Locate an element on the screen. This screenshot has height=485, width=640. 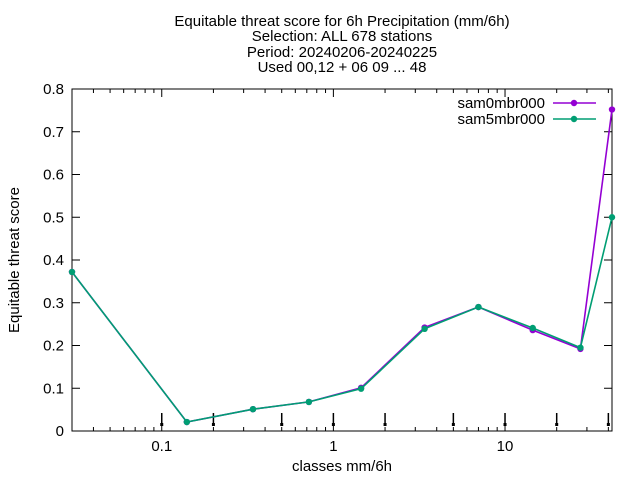
y-tick-label: 0.1 is located at coordinates (53, 388).